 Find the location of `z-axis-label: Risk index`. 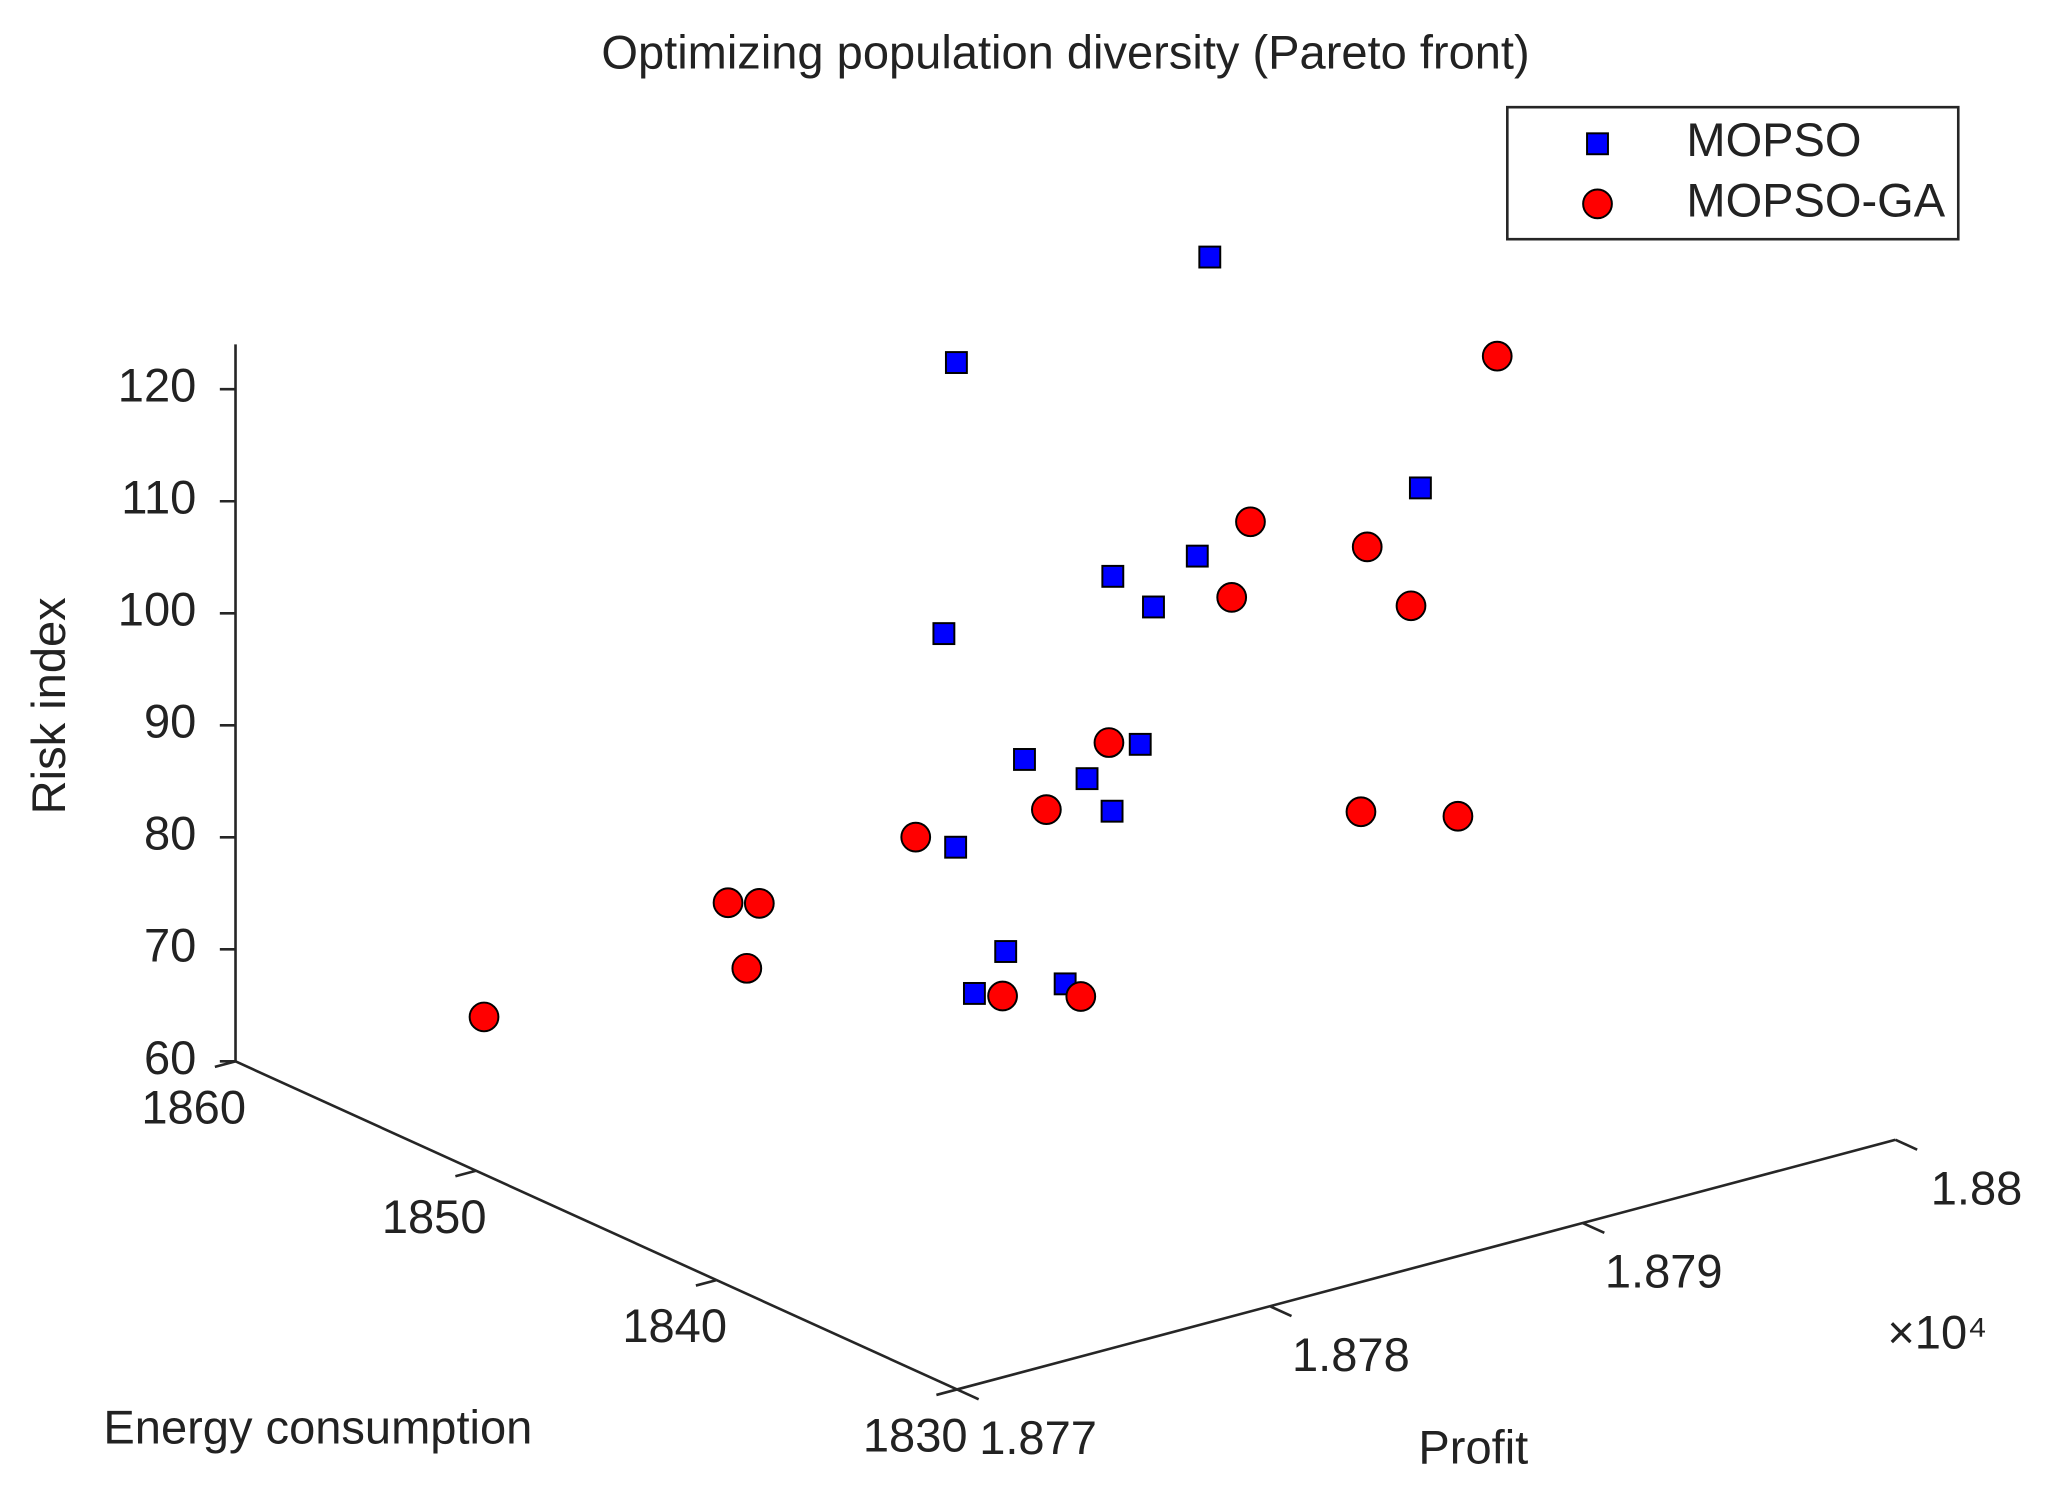

z-axis-label: Risk index is located at coordinates (48, 705).